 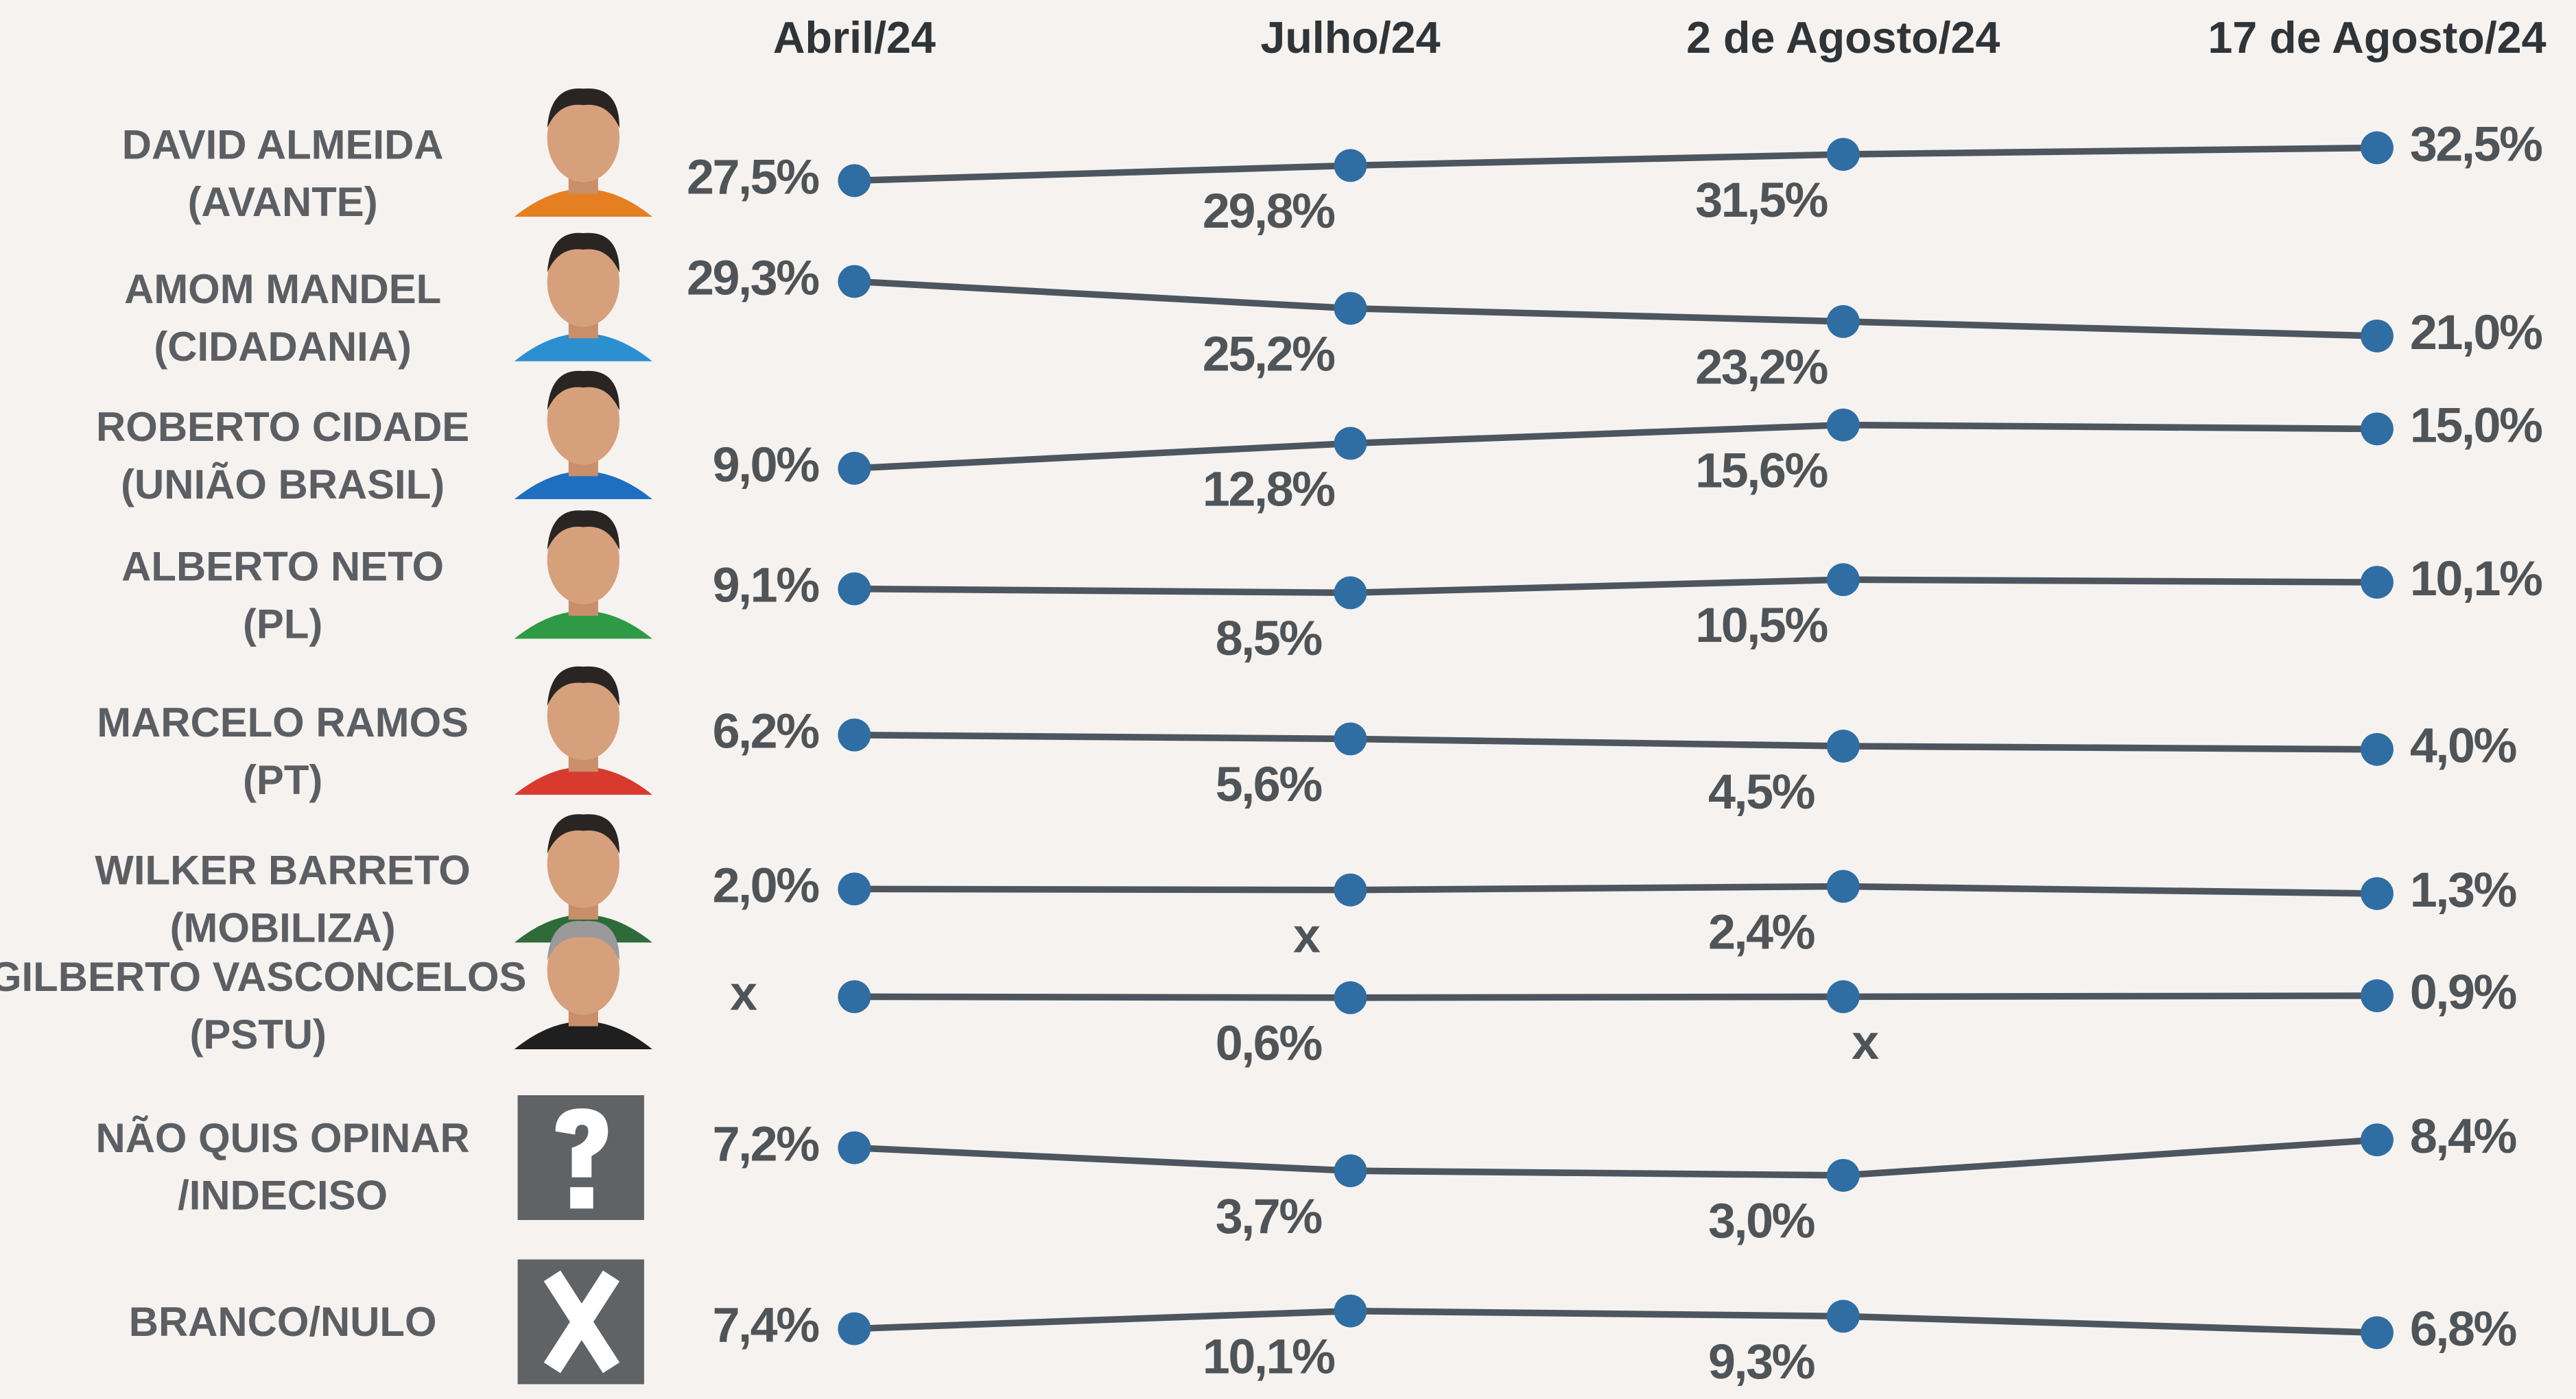 I want to click on candidate-name: DAVID ALMEIDA, so click(x=283, y=144).